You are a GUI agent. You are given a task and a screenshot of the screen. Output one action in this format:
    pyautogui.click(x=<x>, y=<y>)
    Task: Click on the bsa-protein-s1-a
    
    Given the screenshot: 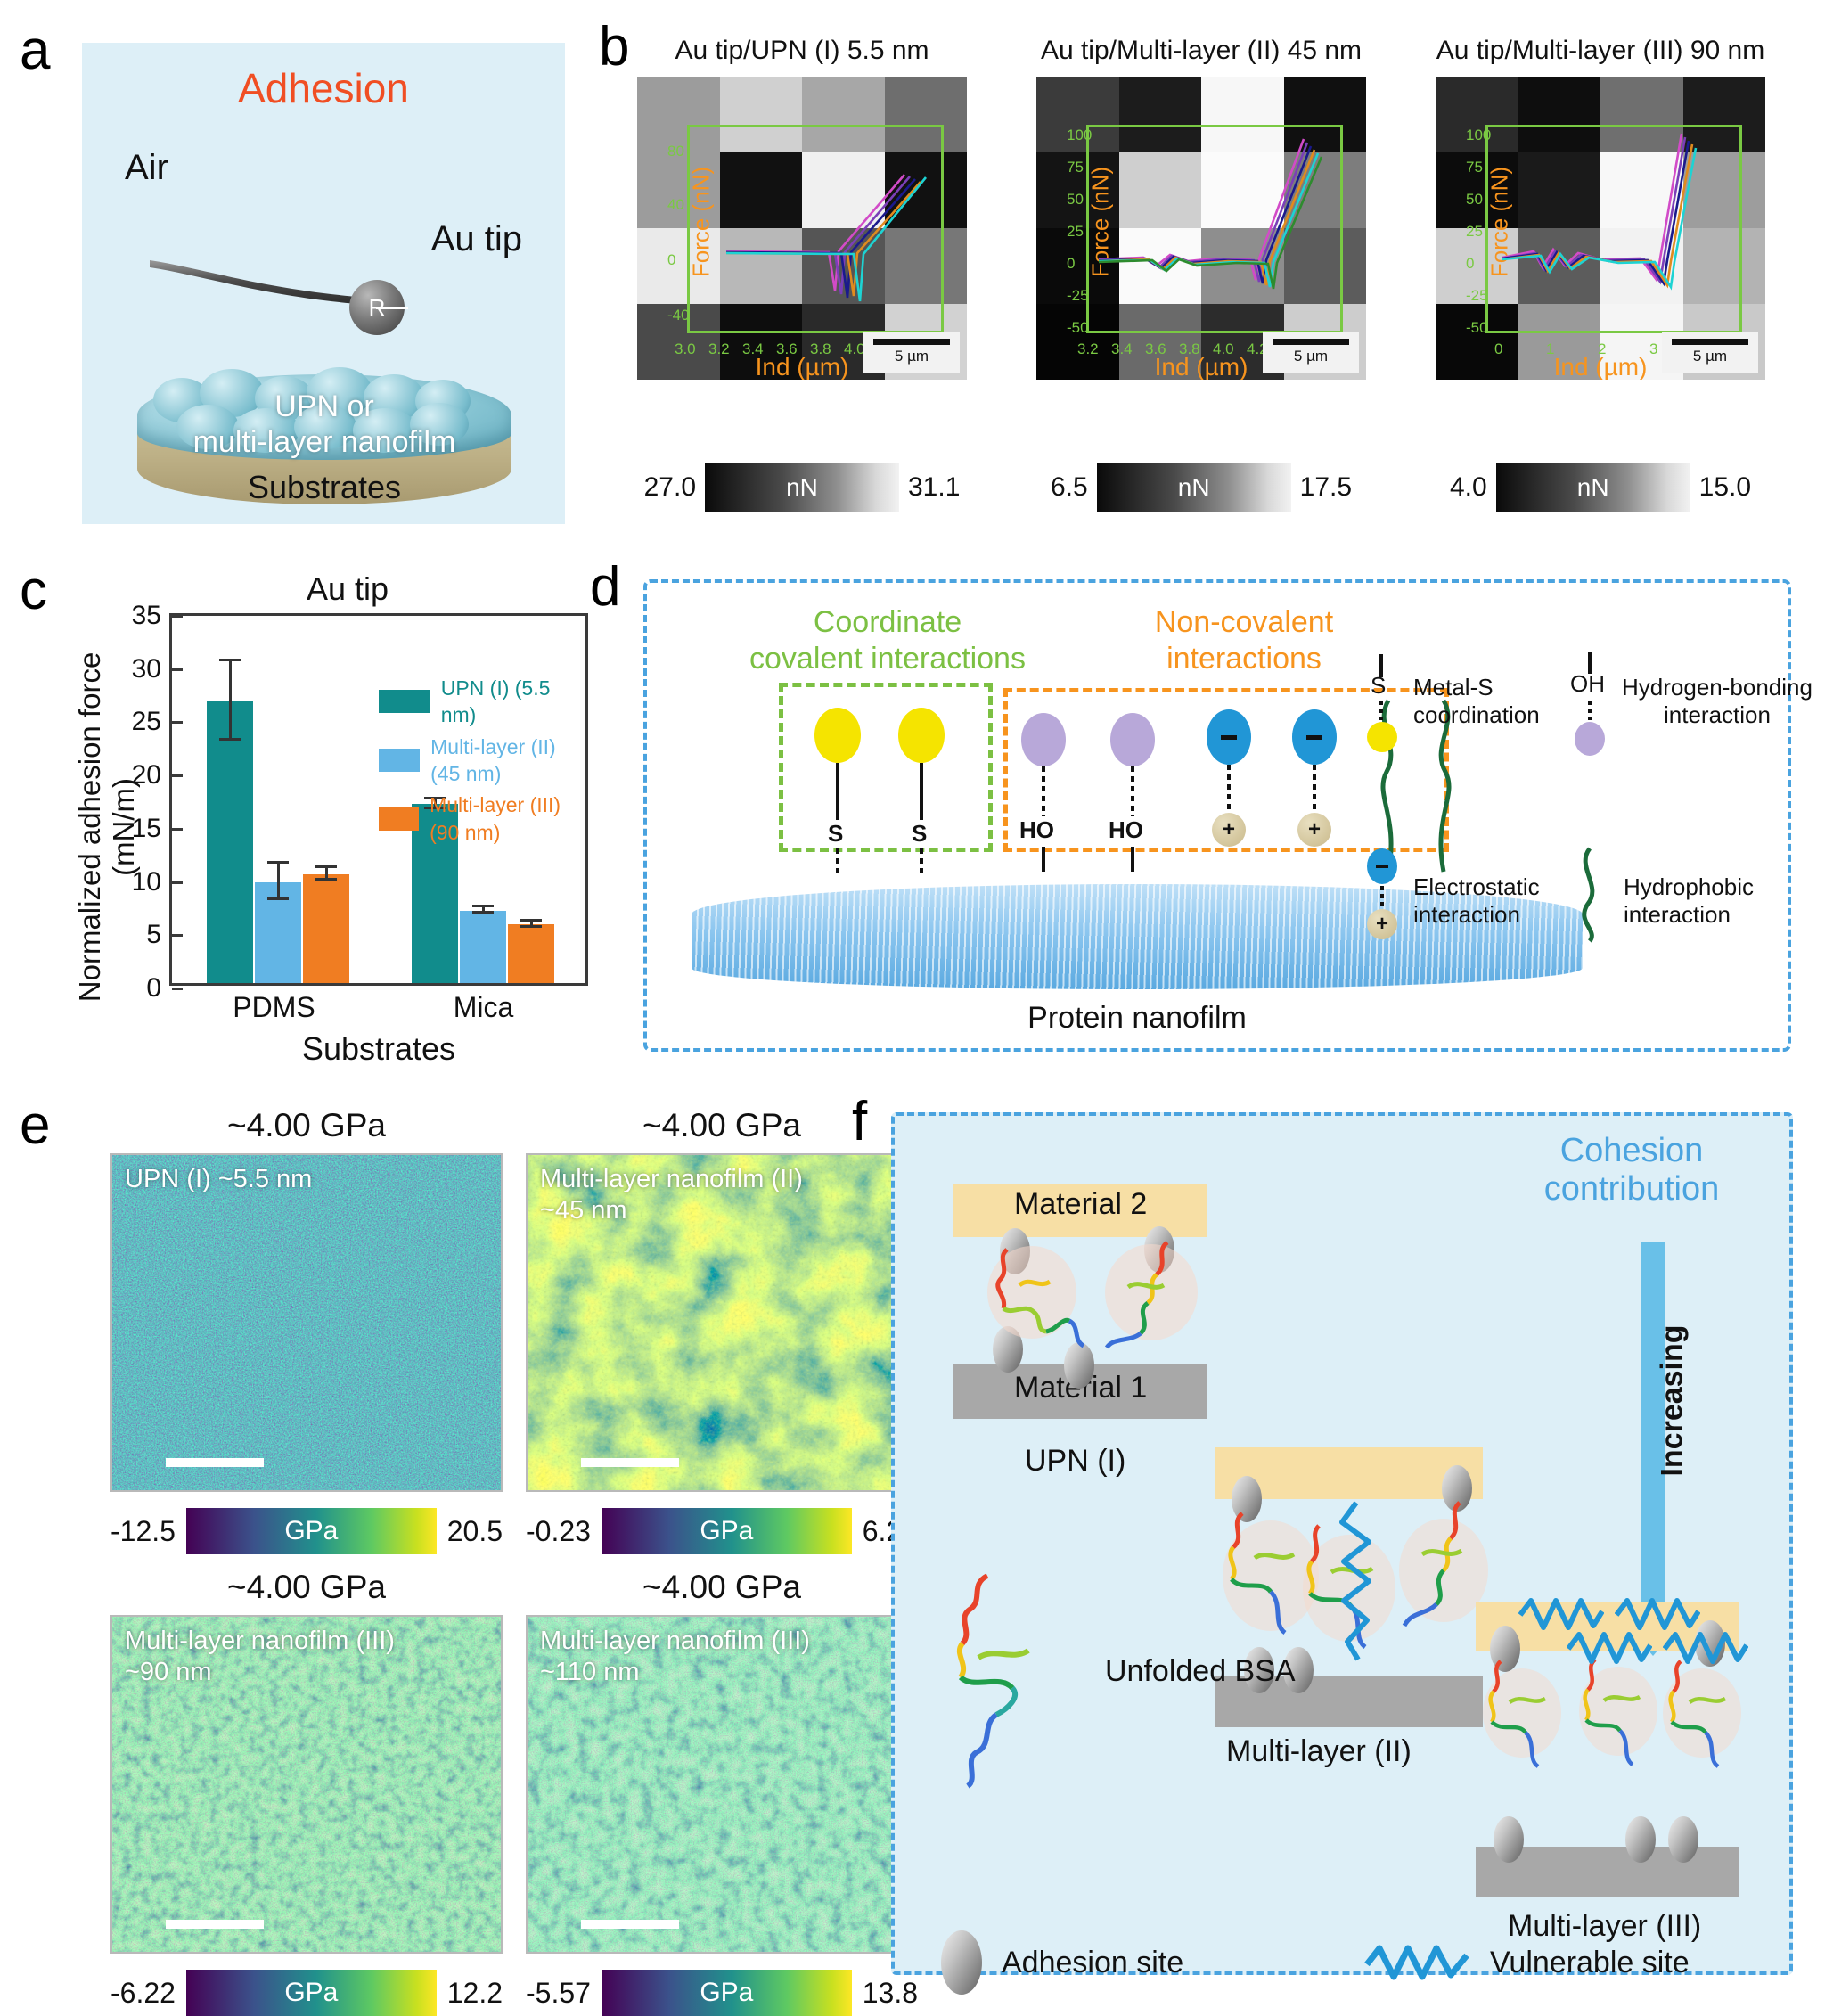 What is the action you would take?
    pyautogui.click(x=1036, y=1297)
    